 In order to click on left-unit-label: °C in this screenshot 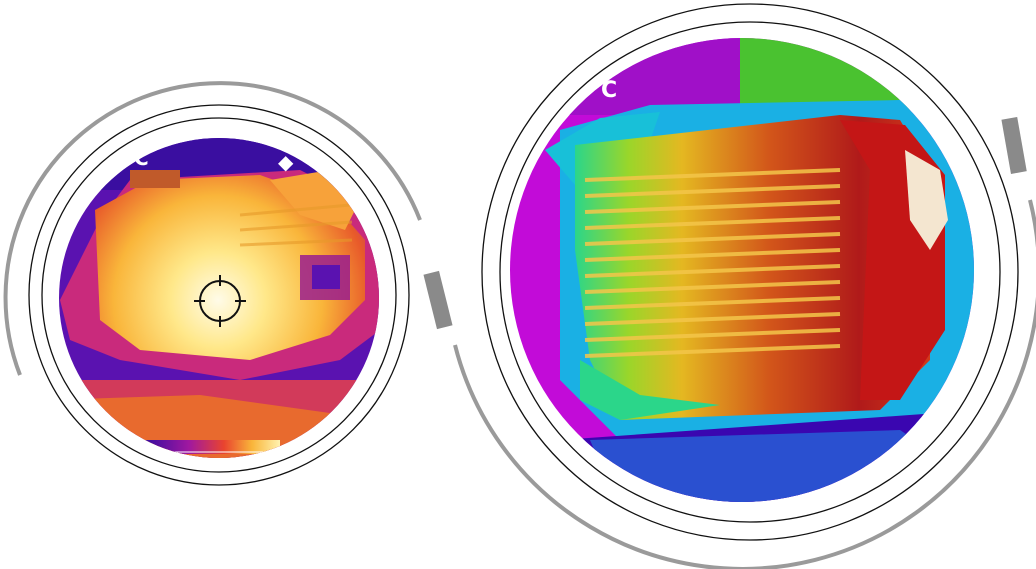, I will do `click(136, 158)`.